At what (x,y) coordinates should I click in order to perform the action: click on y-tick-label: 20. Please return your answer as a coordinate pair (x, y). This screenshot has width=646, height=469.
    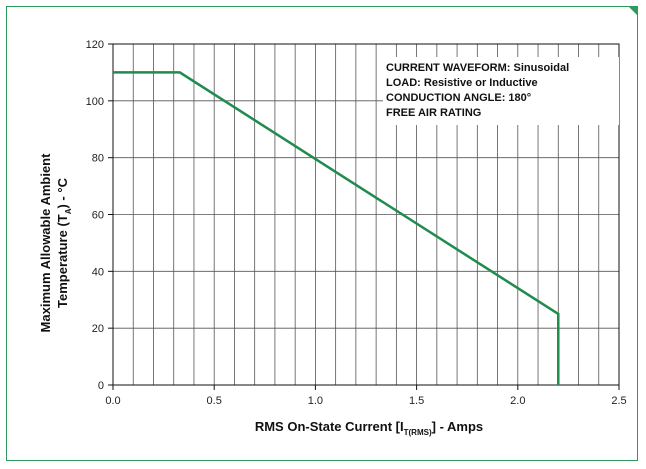
    Looking at the image, I should click on (98, 329).